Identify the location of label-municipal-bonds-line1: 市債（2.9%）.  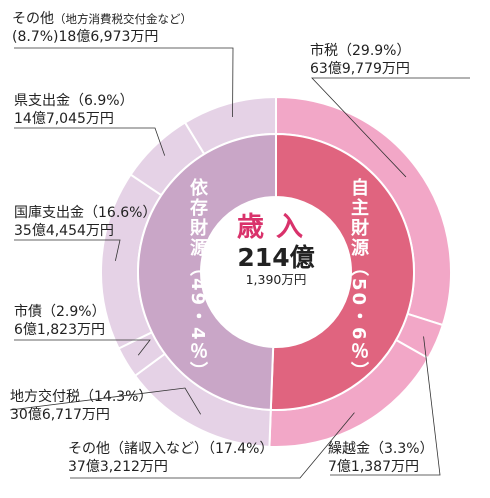
(60, 312).